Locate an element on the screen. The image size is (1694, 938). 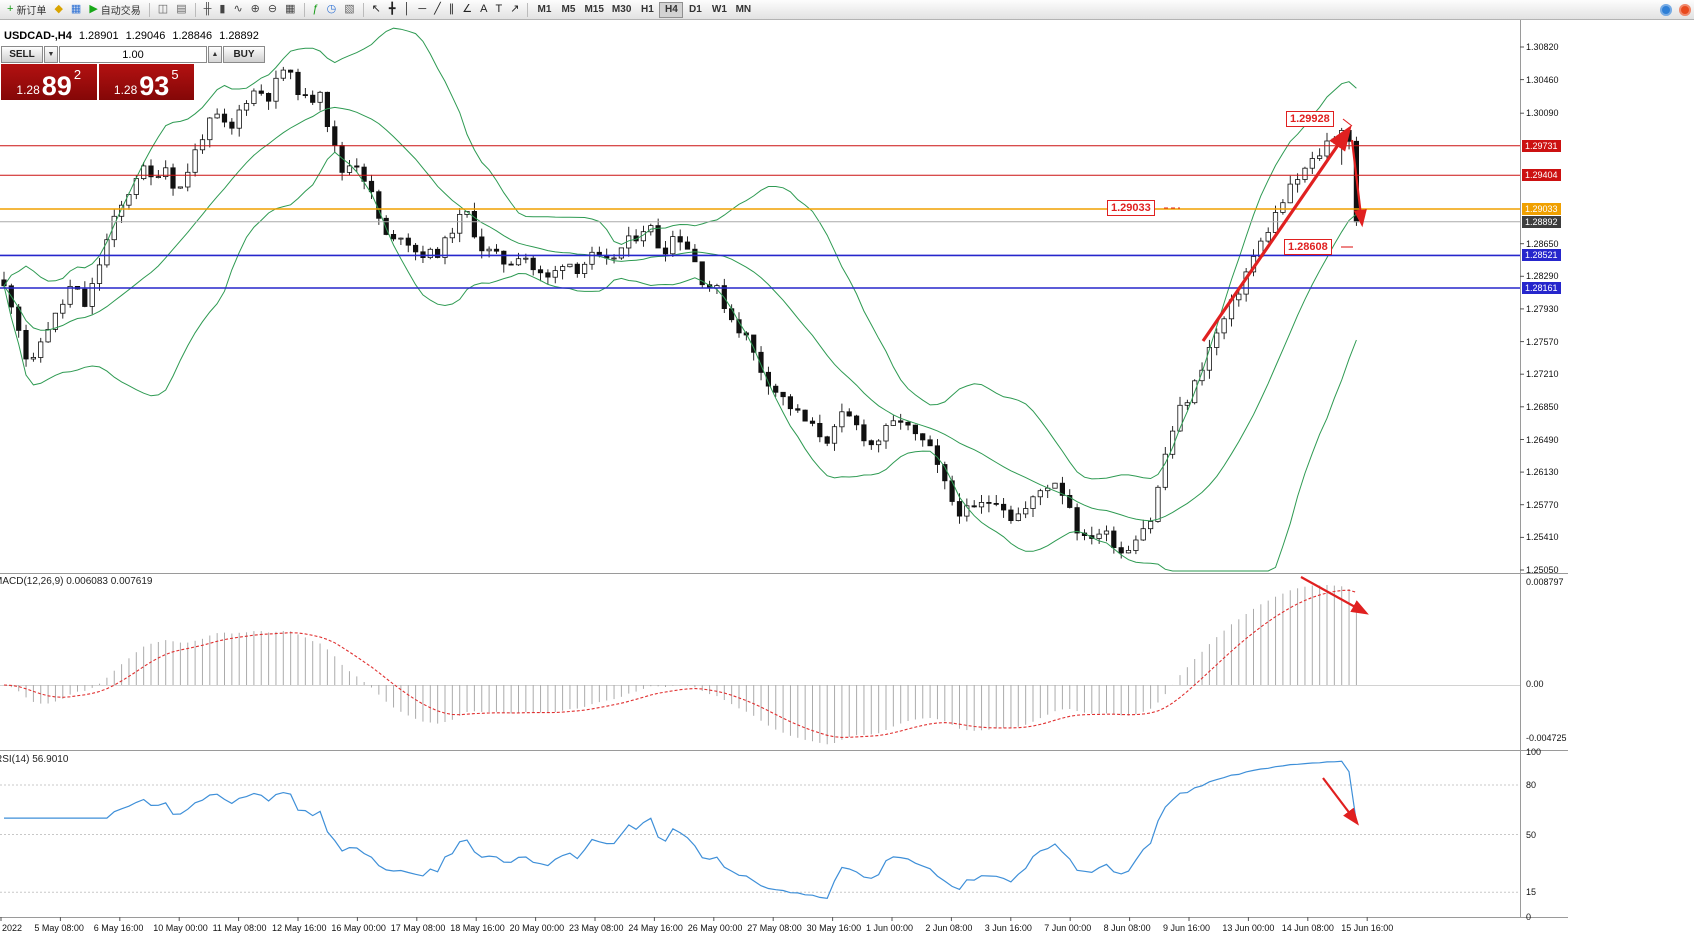
timeframe-h4-button: H4 is located at coordinates (671, 9).